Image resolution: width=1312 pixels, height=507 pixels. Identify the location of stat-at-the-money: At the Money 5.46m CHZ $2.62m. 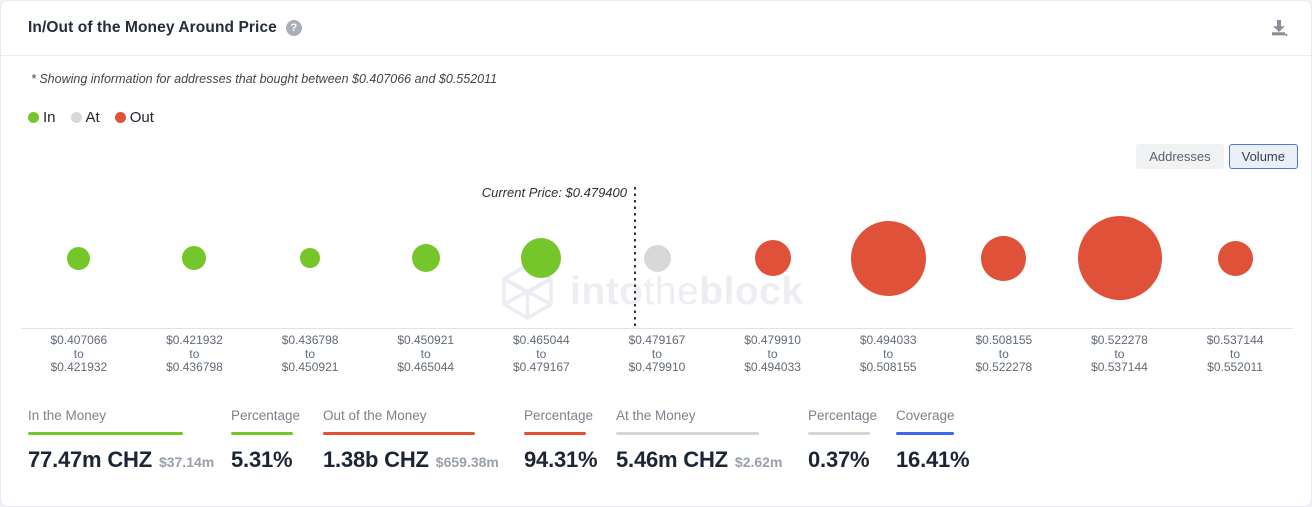
(699, 440).